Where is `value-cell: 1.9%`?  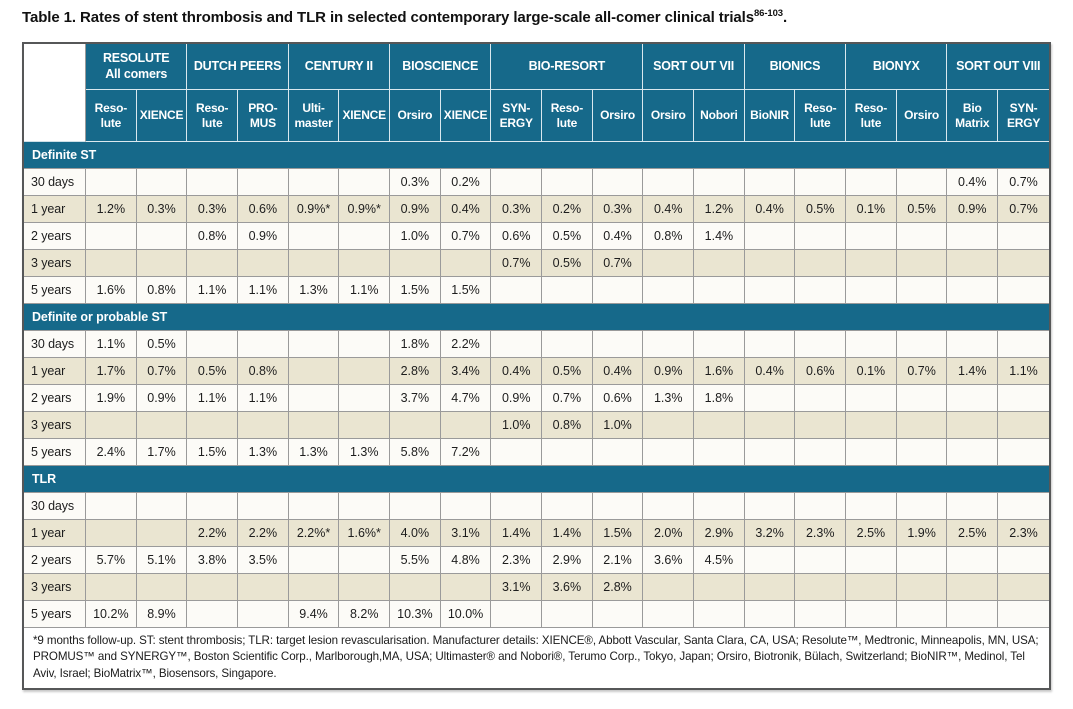 value-cell: 1.9% is located at coordinates (922, 533).